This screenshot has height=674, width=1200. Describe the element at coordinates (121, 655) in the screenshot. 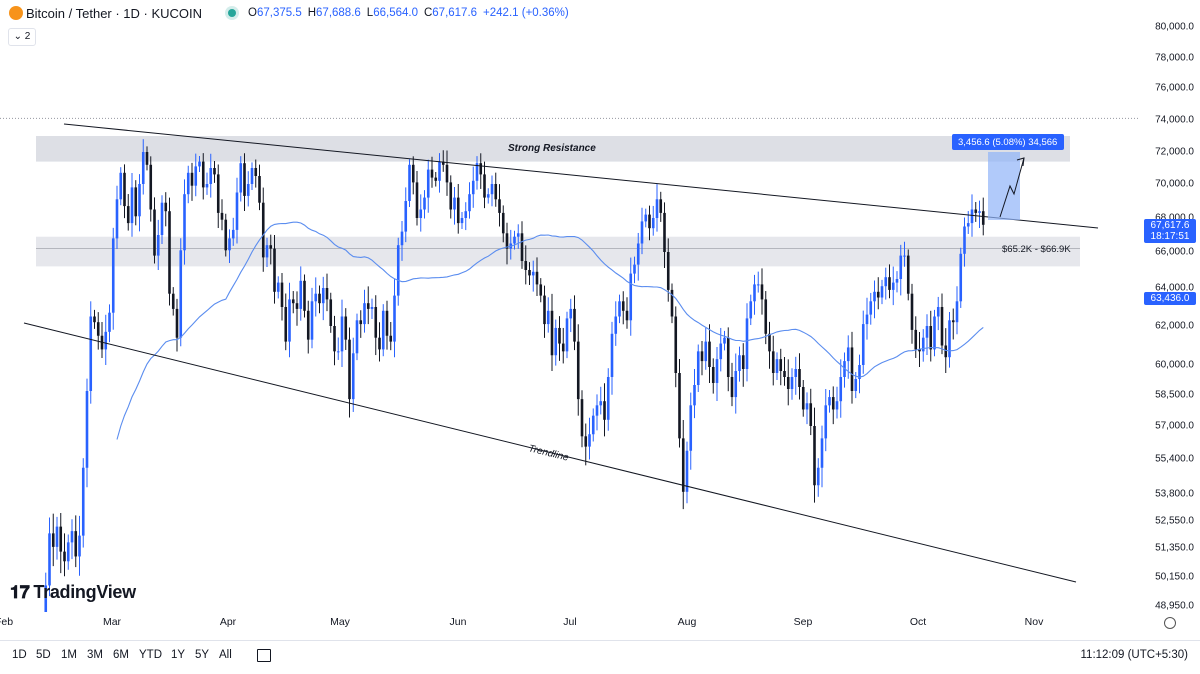

I see `range-button-6m: 6M` at that location.